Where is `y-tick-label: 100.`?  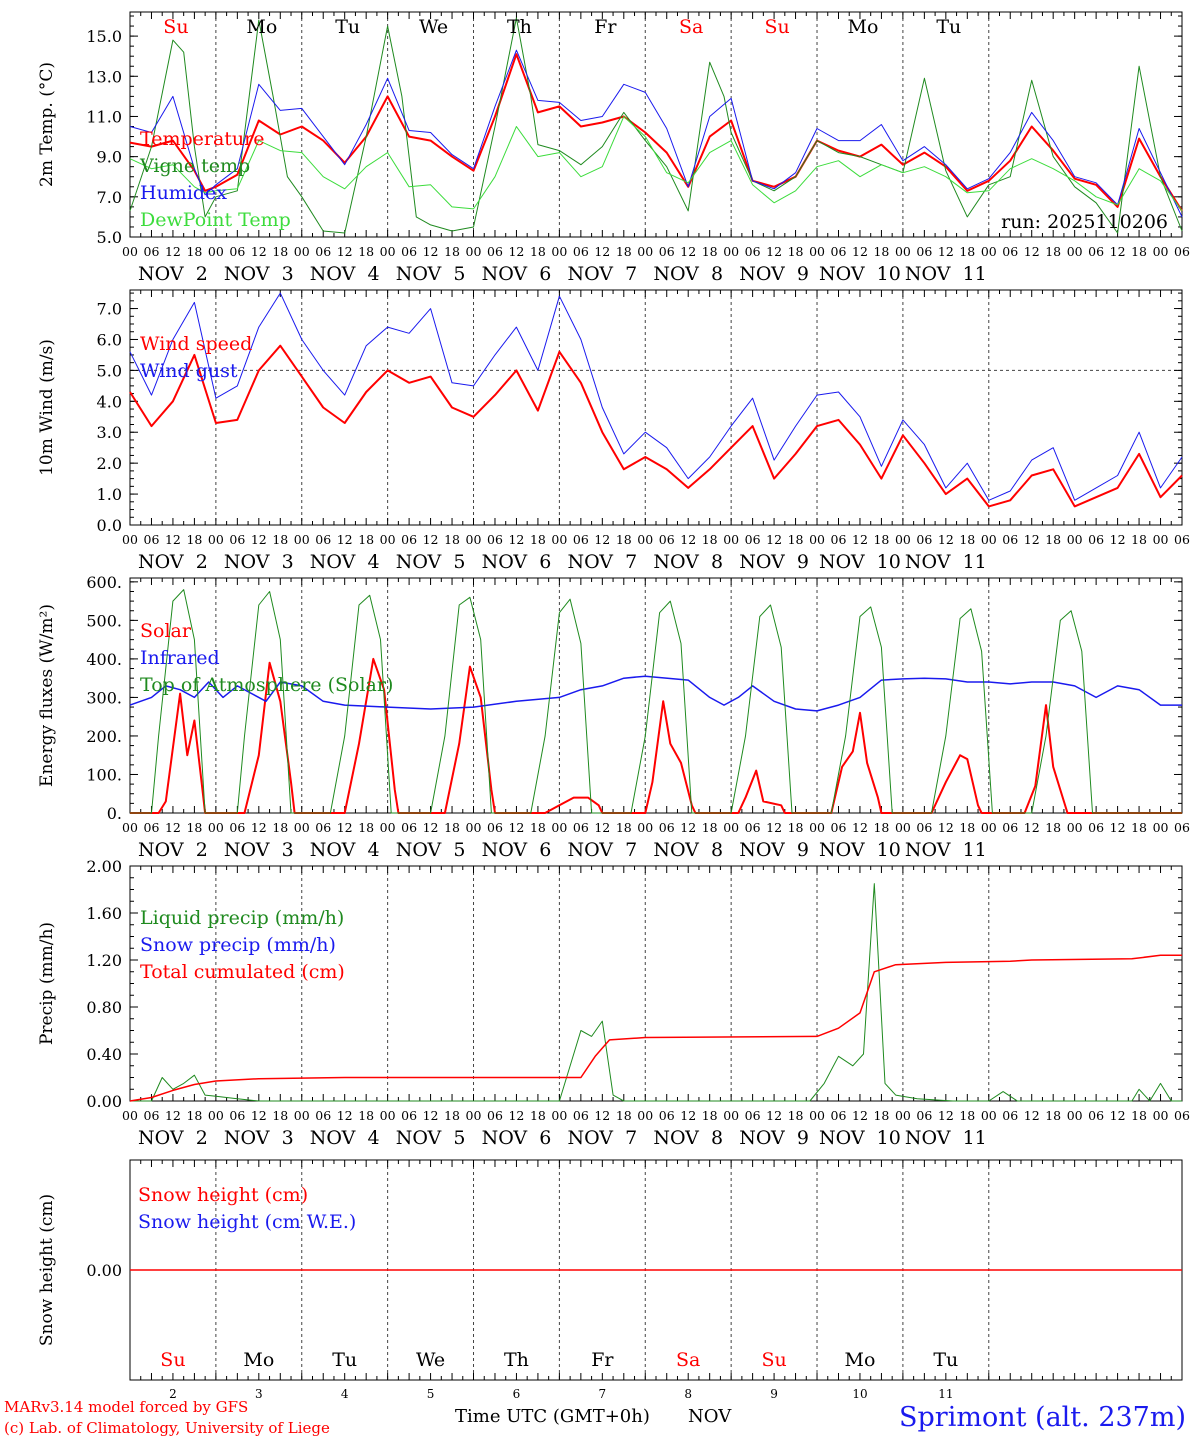 y-tick-label: 100. is located at coordinates (104, 774).